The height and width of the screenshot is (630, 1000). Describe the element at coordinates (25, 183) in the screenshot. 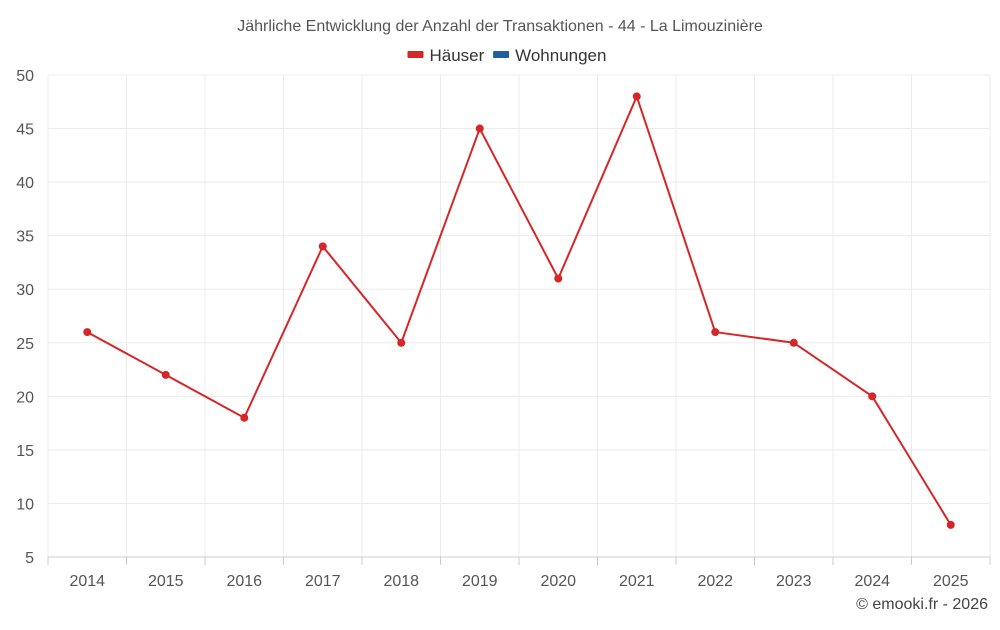

I see `y-tick-label: 40` at that location.